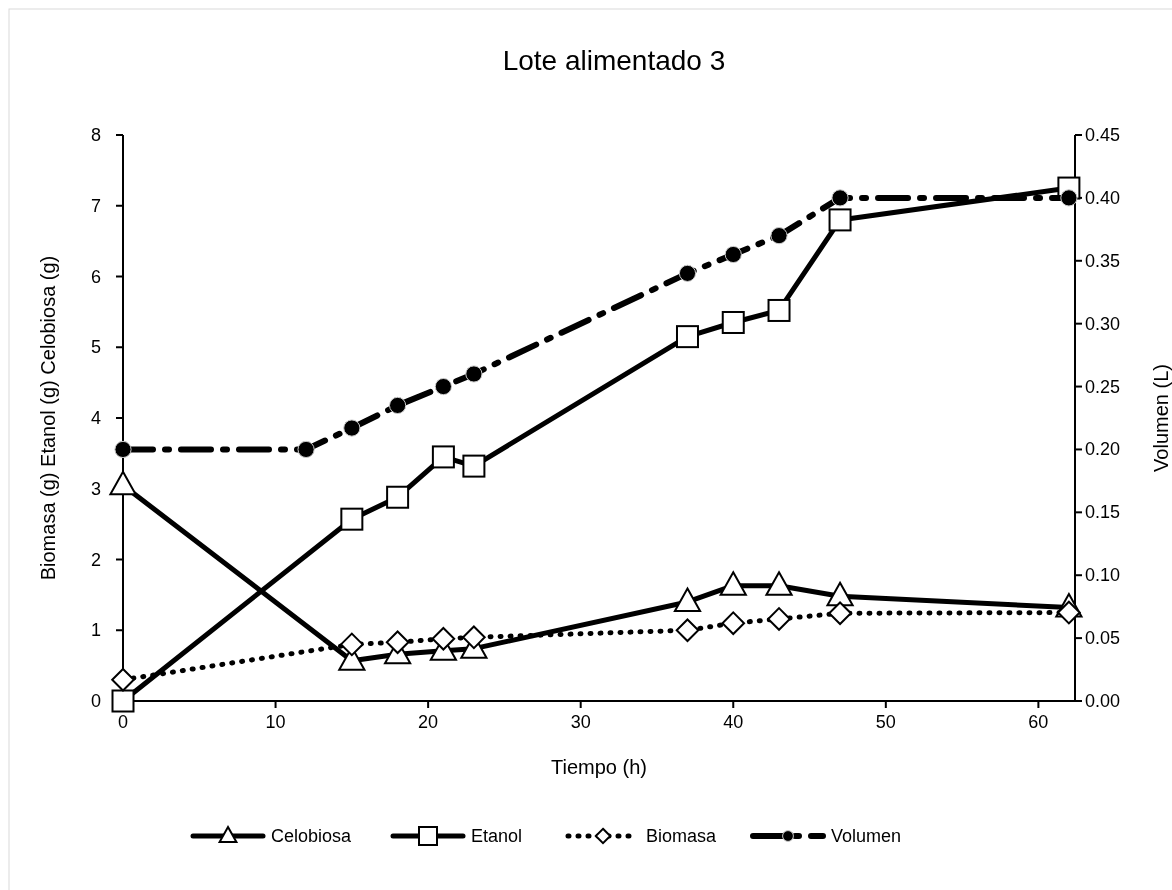  I want to click on x-tick-label: 20, so click(428, 722).